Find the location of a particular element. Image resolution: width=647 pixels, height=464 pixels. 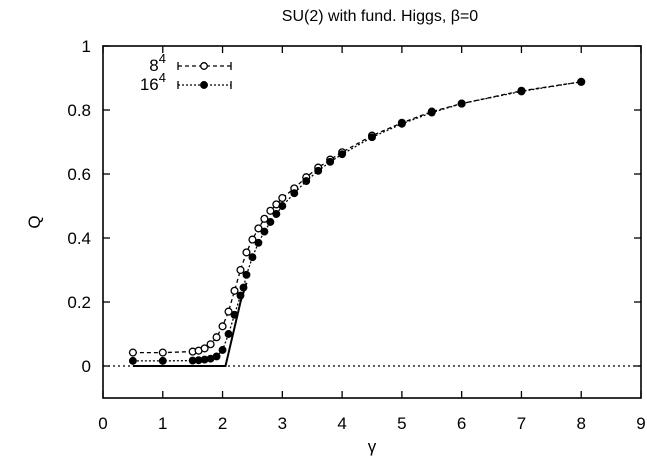

legend-label: 164 is located at coordinates (153, 82).